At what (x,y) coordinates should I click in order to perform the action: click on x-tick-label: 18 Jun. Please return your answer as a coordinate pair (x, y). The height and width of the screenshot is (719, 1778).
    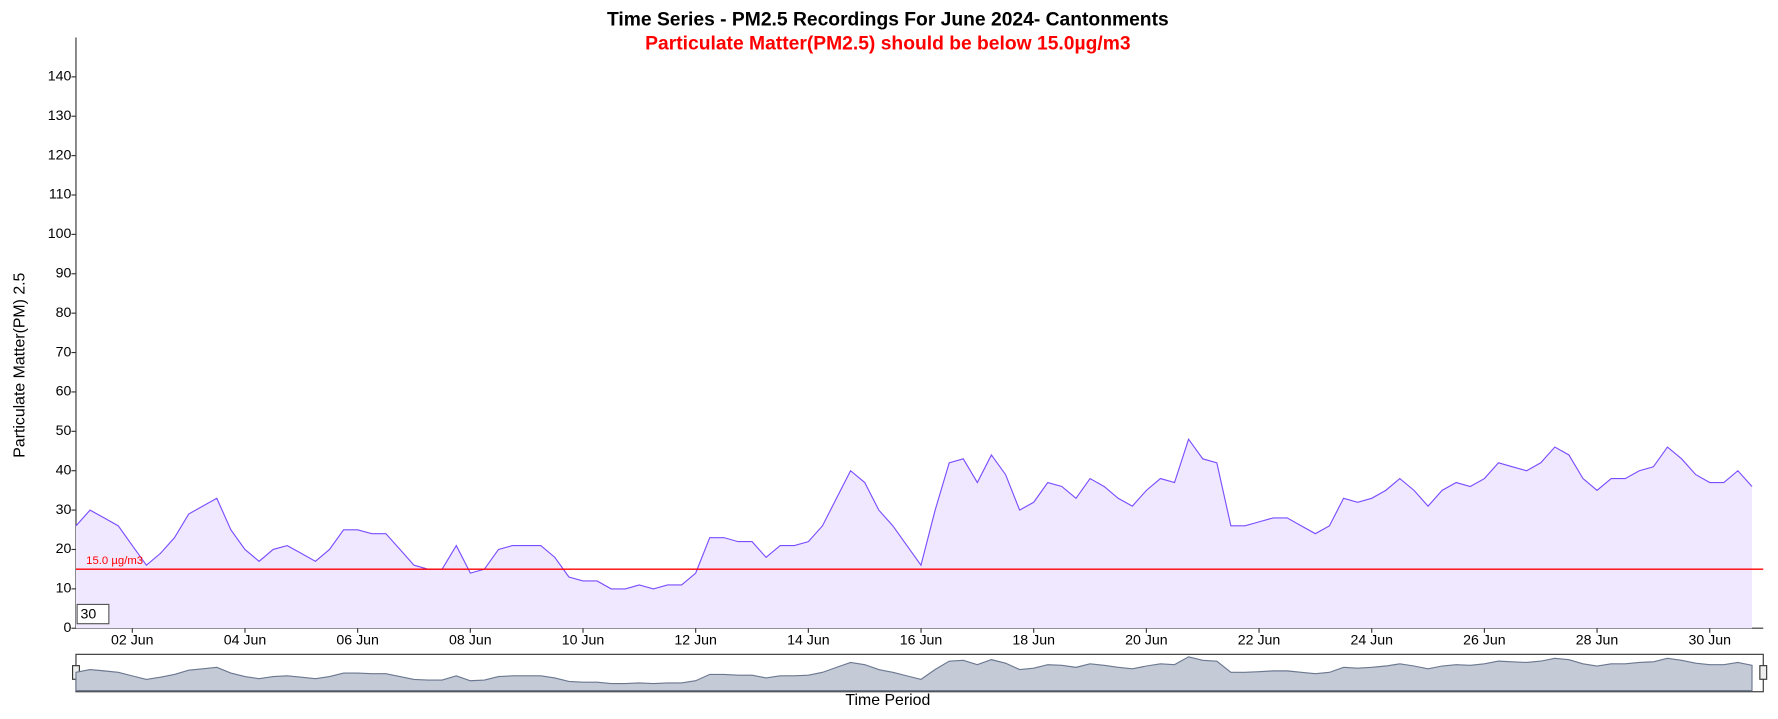
    Looking at the image, I should click on (1033, 640).